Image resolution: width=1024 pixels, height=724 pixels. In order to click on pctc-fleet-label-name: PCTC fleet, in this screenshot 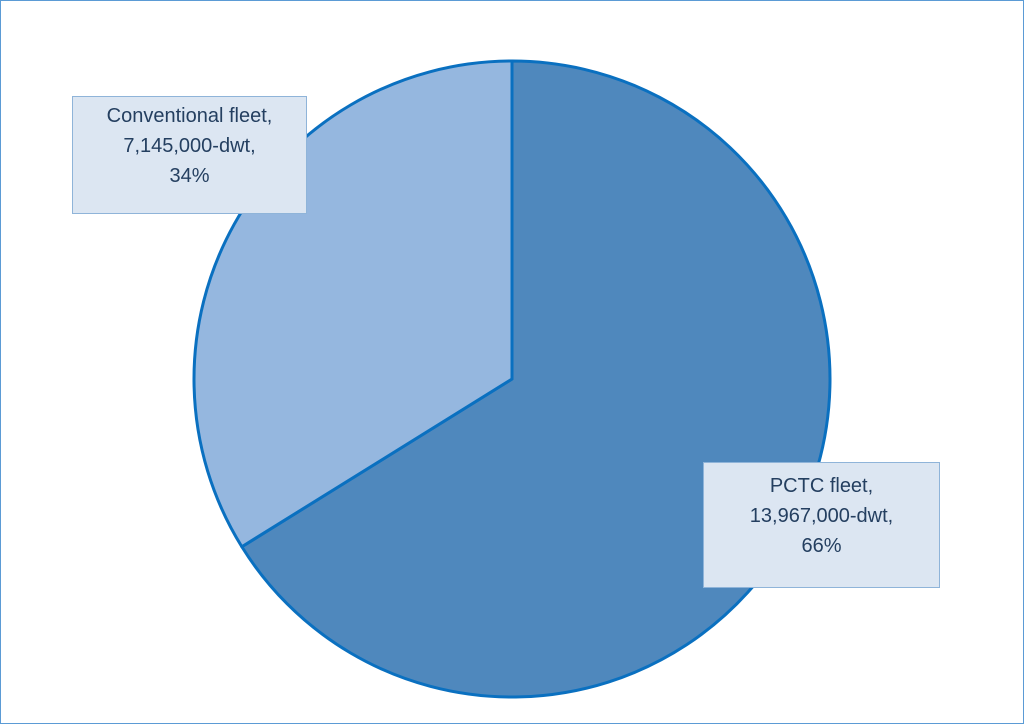, I will do `click(821, 486)`.